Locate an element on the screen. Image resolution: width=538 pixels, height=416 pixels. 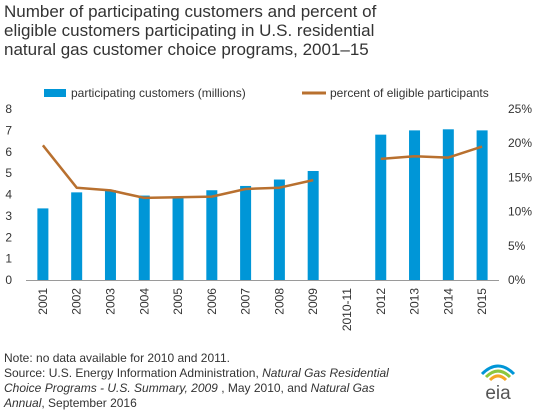
y-right-tick-label: 0% is located at coordinates (517, 280).